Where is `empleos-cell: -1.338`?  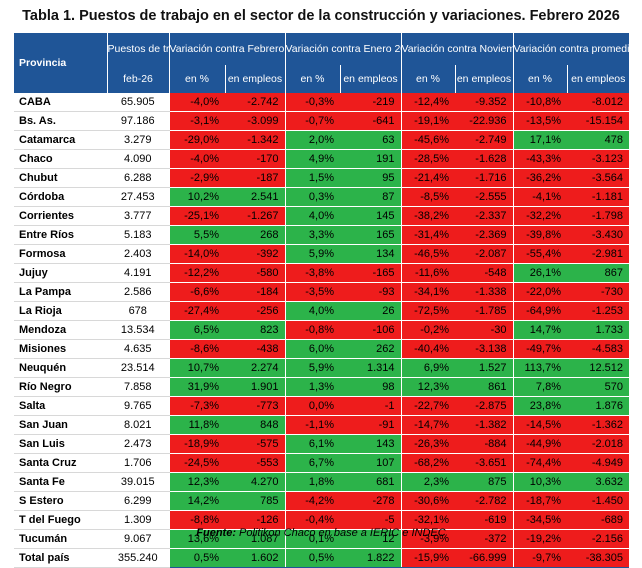 empleos-cell: -1.338 is located at coordinates (484, 292).